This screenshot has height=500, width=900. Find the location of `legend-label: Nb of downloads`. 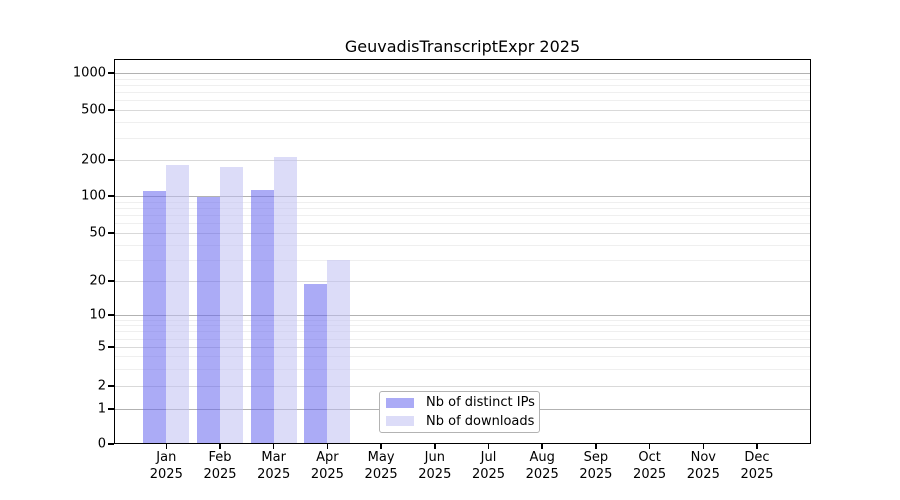

legend-label: Nb of downloads is located at coordinates (480, 421).